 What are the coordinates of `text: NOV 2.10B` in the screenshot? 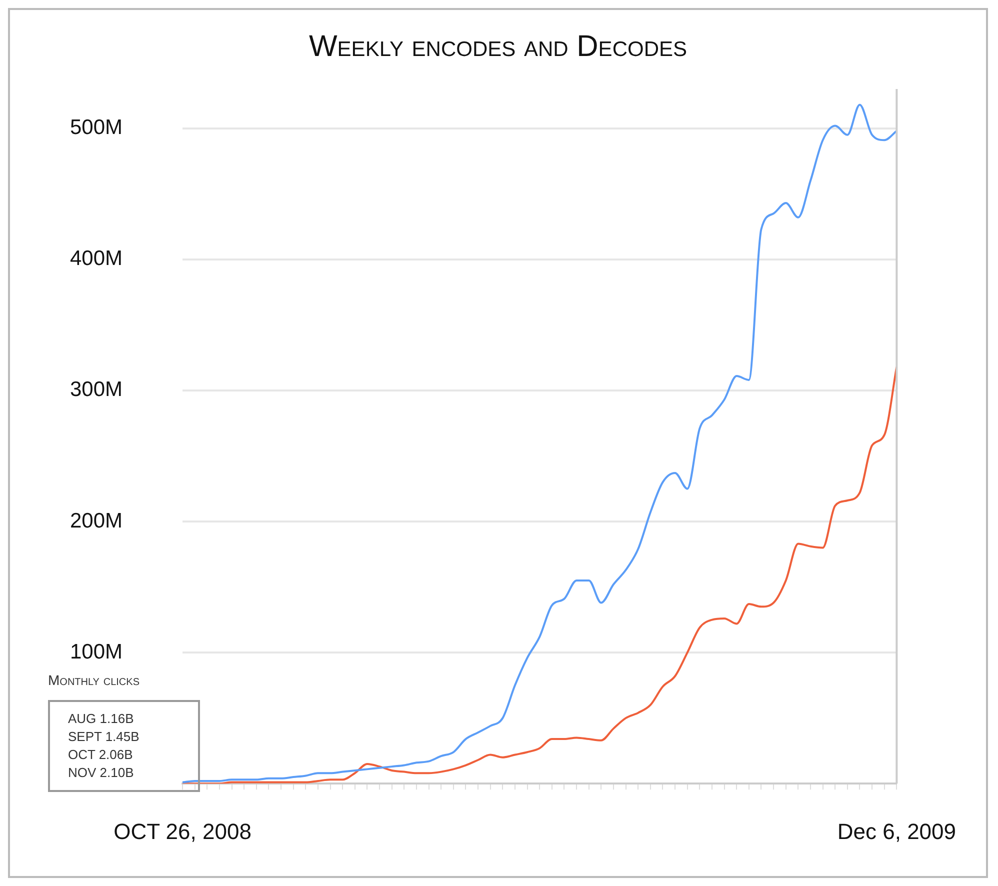 It's located at (101, 773).